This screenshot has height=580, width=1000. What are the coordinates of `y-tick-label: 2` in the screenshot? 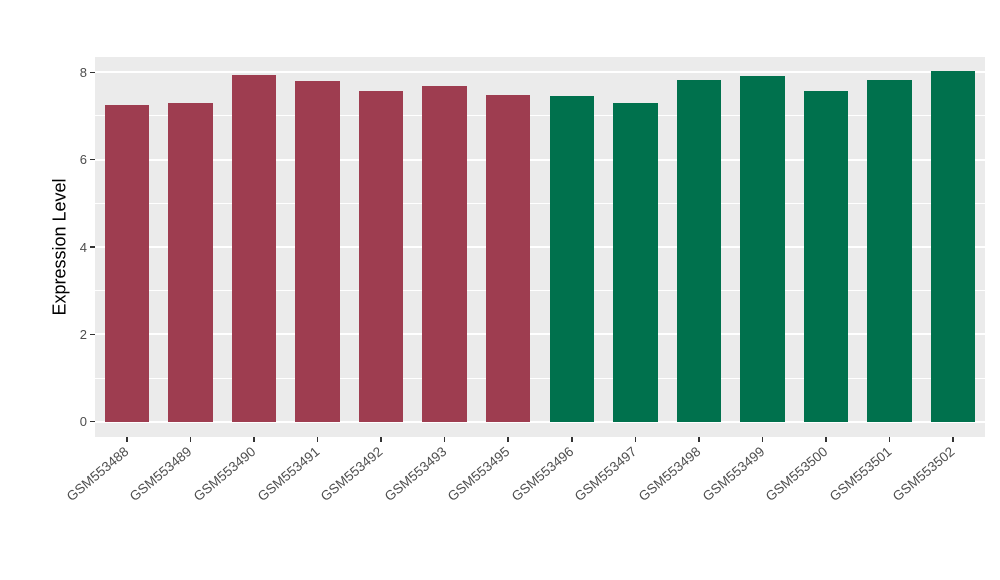 It's located at (83, 334).